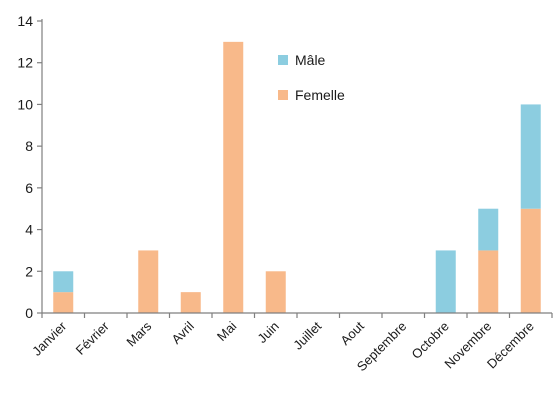 The image size is (560, 401). I want to click on x-category-label: Décembre, so click(510, 345).